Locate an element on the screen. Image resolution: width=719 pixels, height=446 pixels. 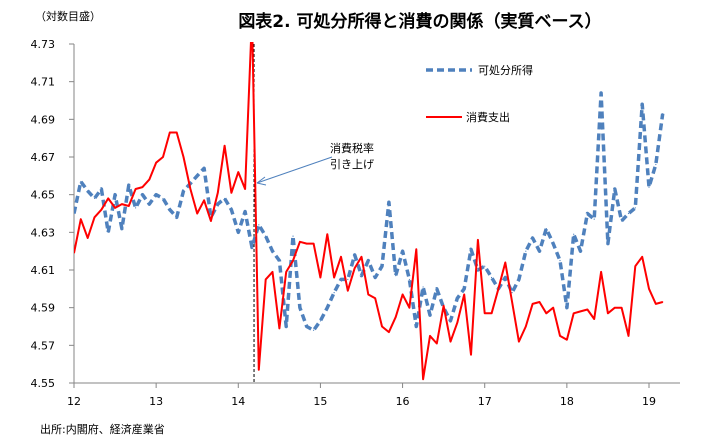
x-tick-label: 15 is located at coordinates (320, 401).